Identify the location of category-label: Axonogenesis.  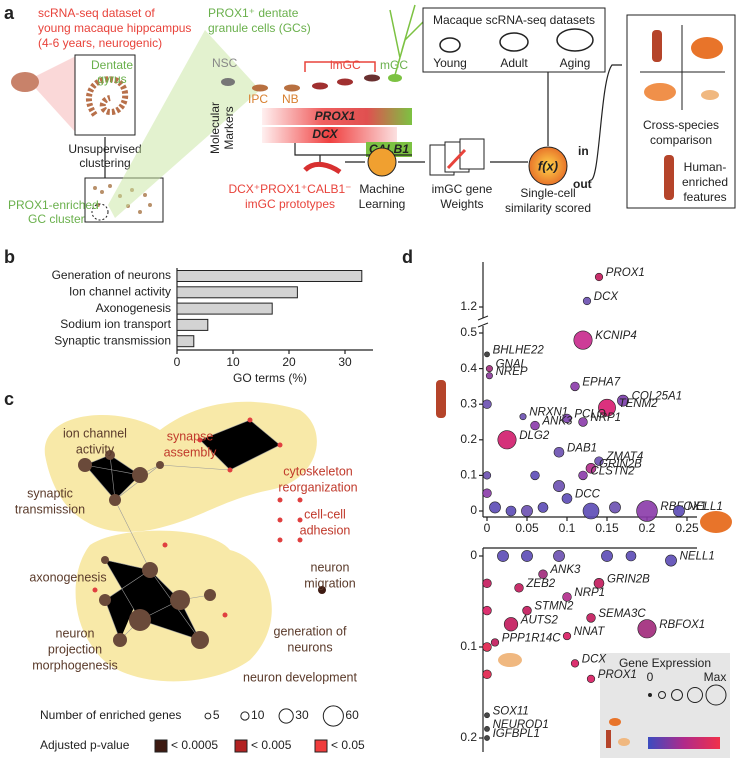
(133, 308).